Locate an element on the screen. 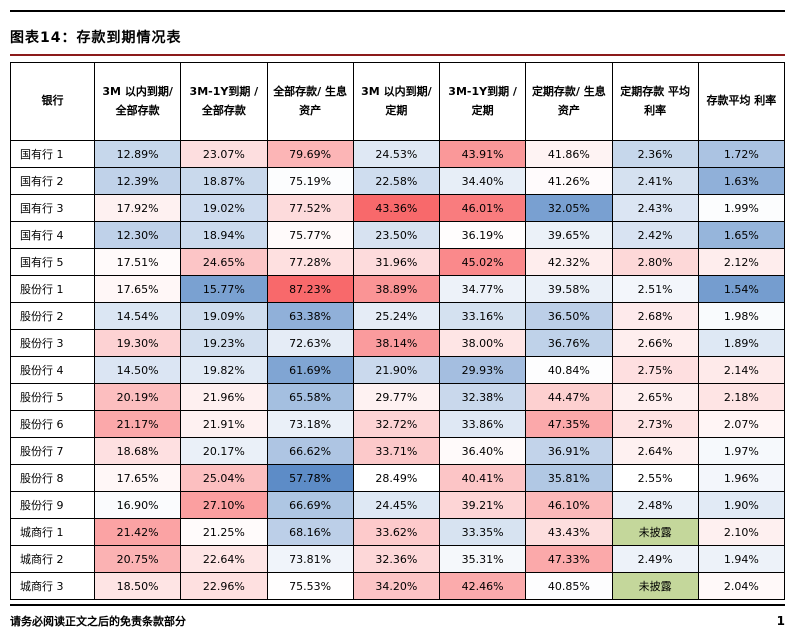  value-cell: 41.86% is located at coordinates (569, 154).